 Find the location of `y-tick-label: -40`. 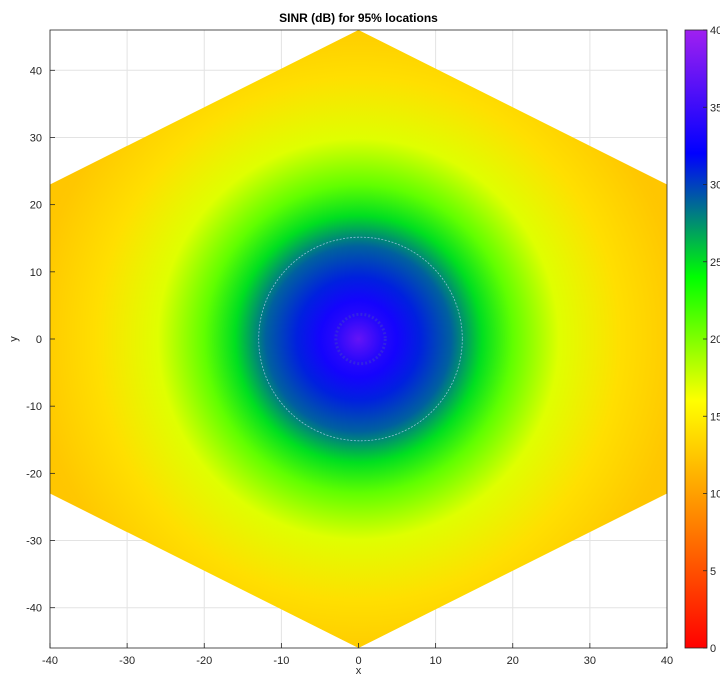

y-tick-label: -40 is located at coordinates (34, 609).